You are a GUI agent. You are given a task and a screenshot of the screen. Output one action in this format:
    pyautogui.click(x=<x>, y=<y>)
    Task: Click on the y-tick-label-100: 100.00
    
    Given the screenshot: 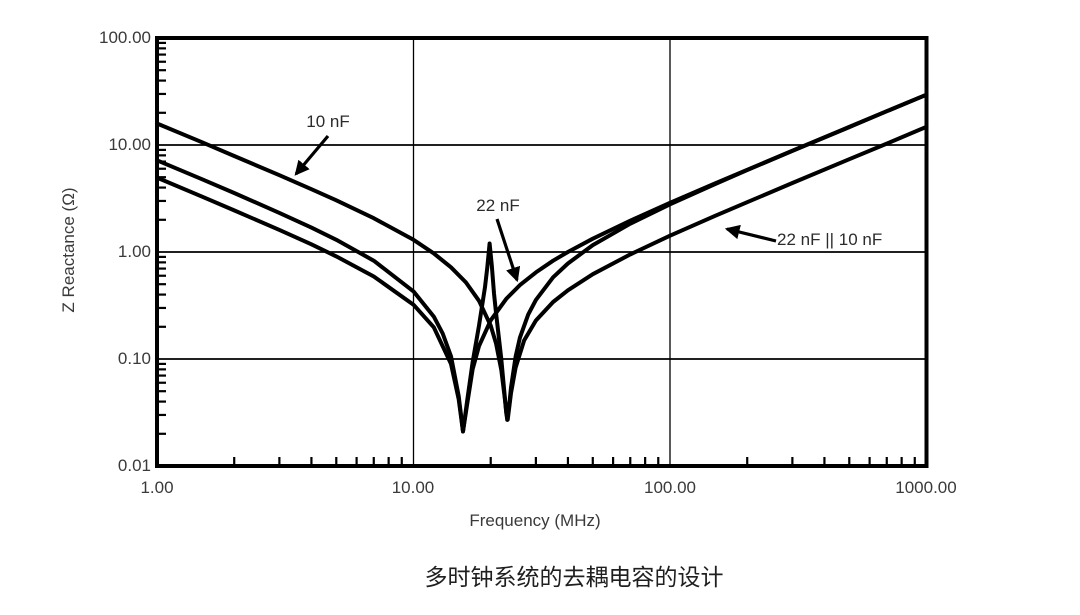 What is the action you would take?
    pyautogui.click(x=125, y=37)
    